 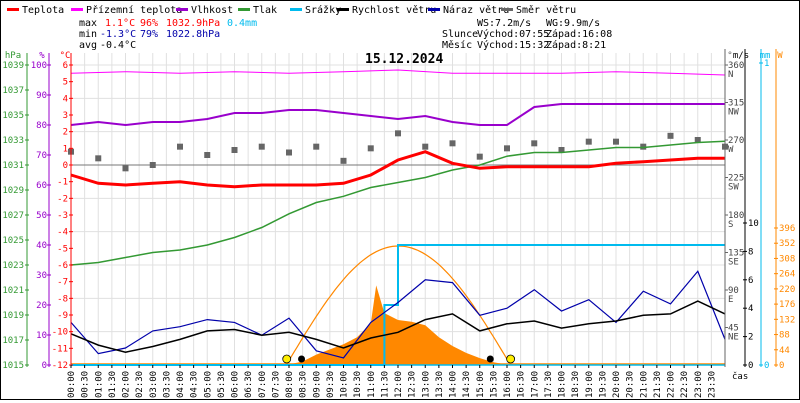 I want to click on solar-unit-label: W, so click(x=780, y=56).